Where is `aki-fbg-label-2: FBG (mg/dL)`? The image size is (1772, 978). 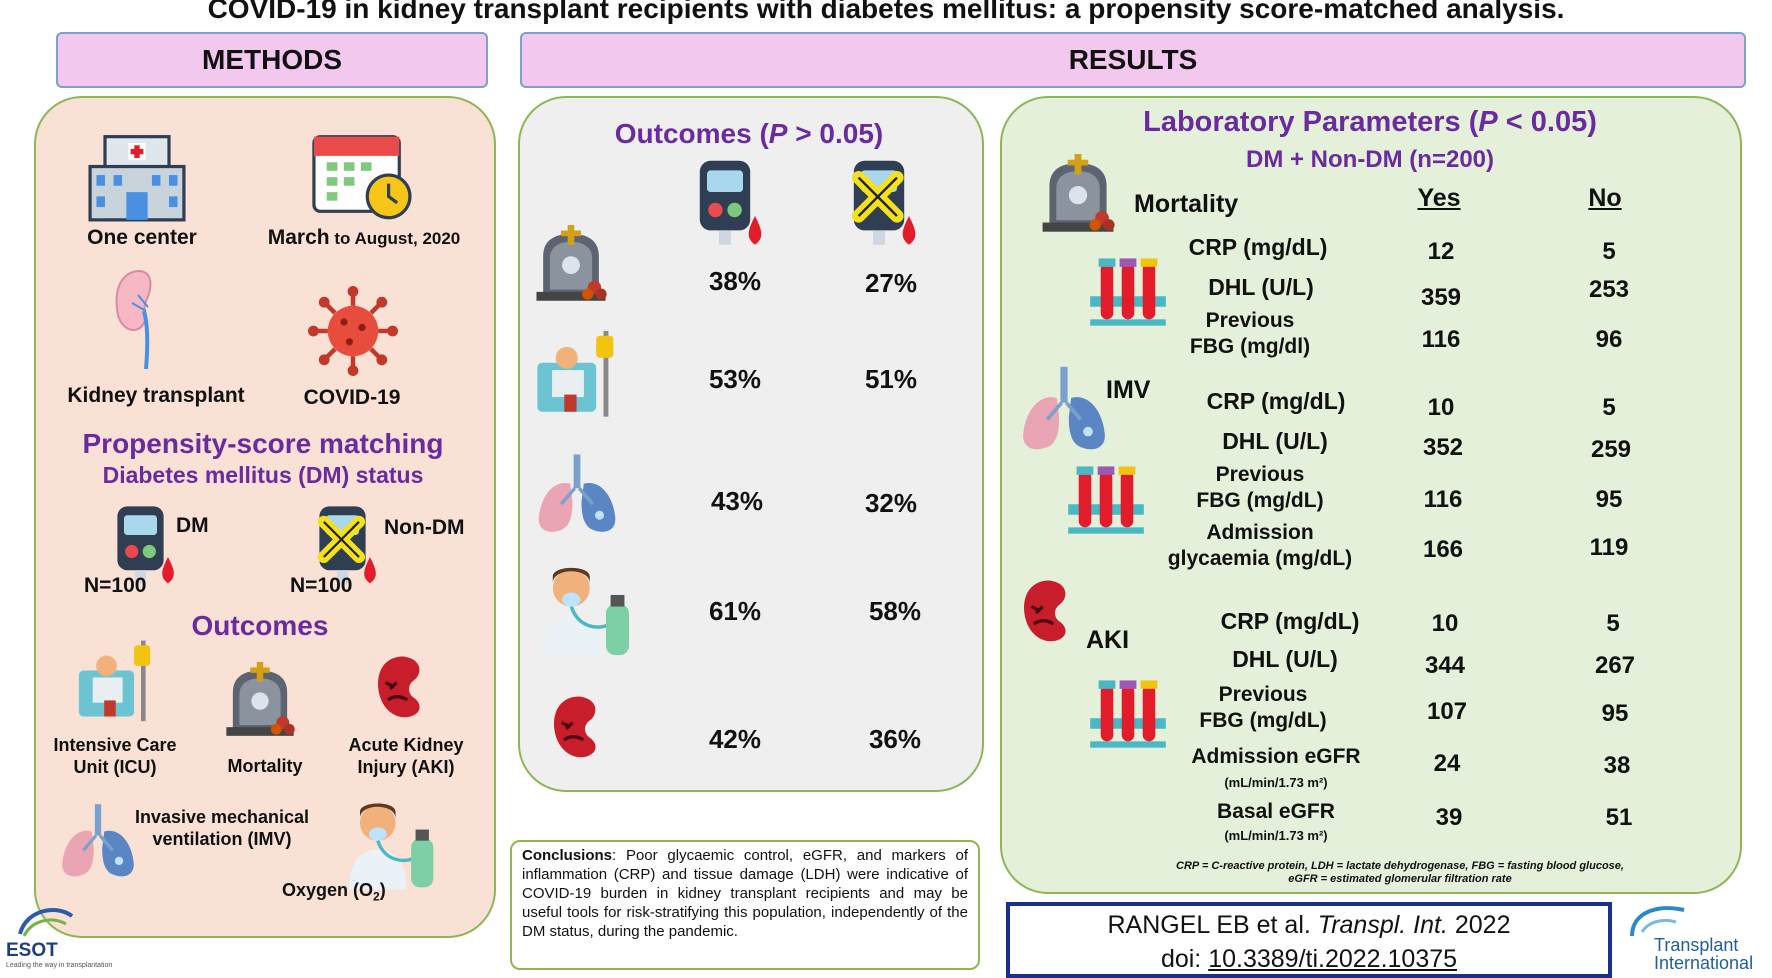
aki-fbg-label-2: FBG (mg/dL) is located at coordinates (1263, 720).